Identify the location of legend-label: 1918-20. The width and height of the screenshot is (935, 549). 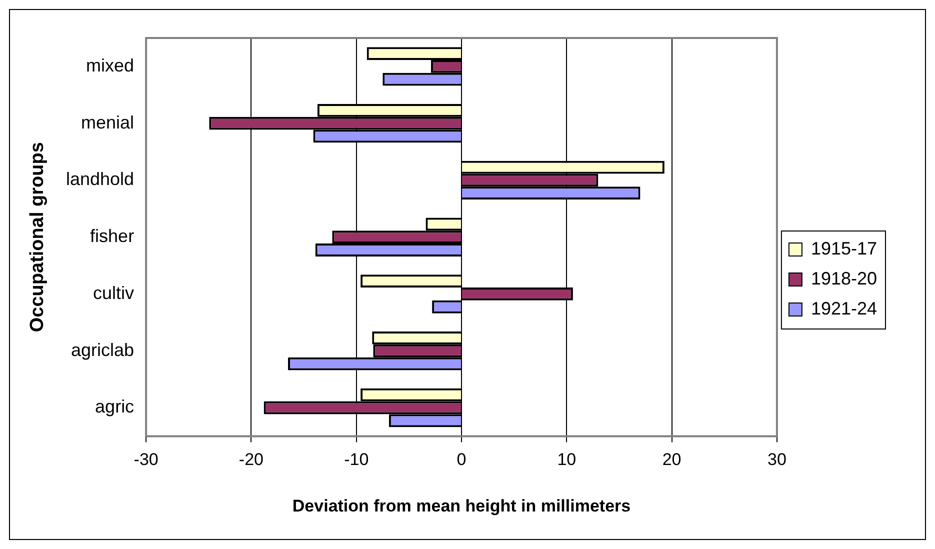
(844, 278).